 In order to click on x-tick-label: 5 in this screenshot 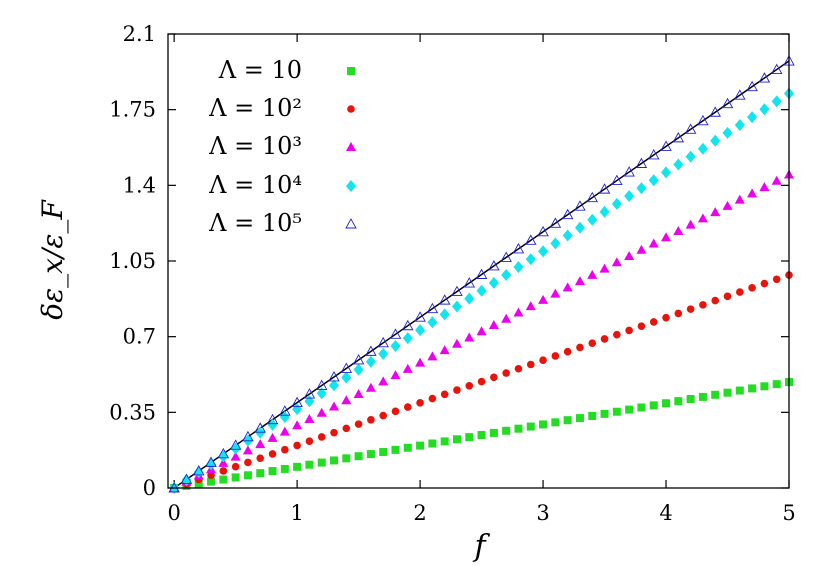, I will do `click(788, 513)`.